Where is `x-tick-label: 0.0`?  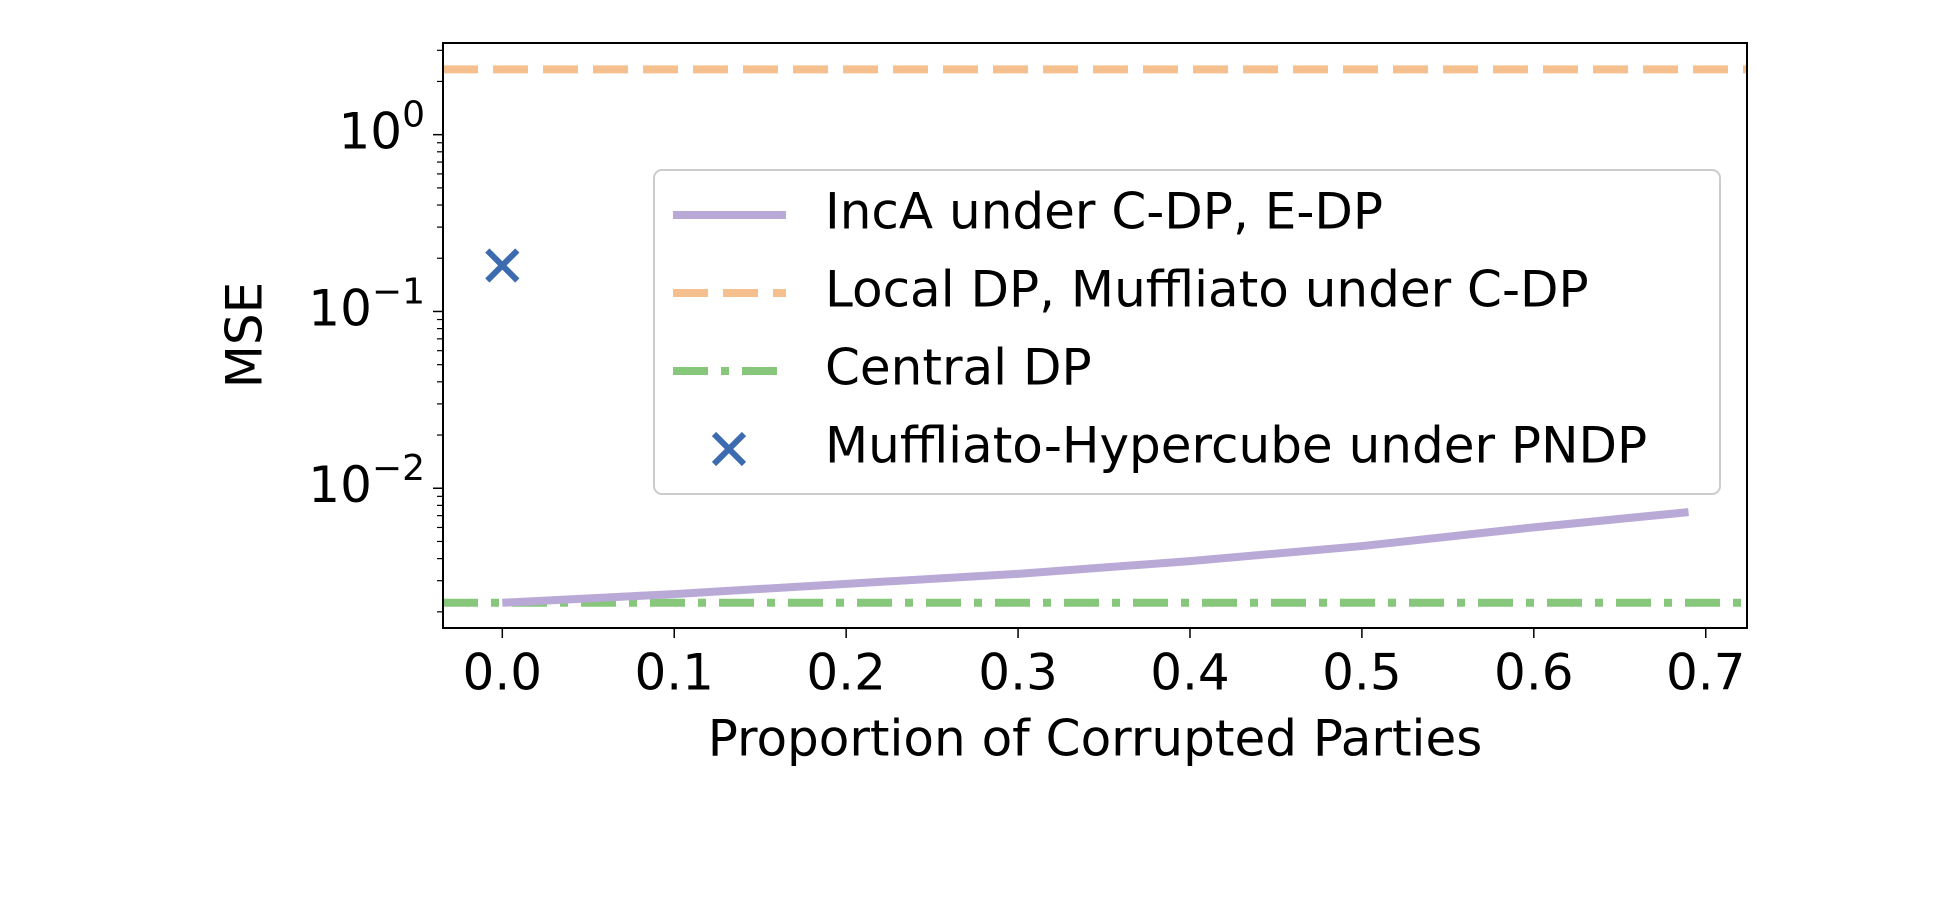
x-tick-label: 0.0 is located at coordinates (503, 673).